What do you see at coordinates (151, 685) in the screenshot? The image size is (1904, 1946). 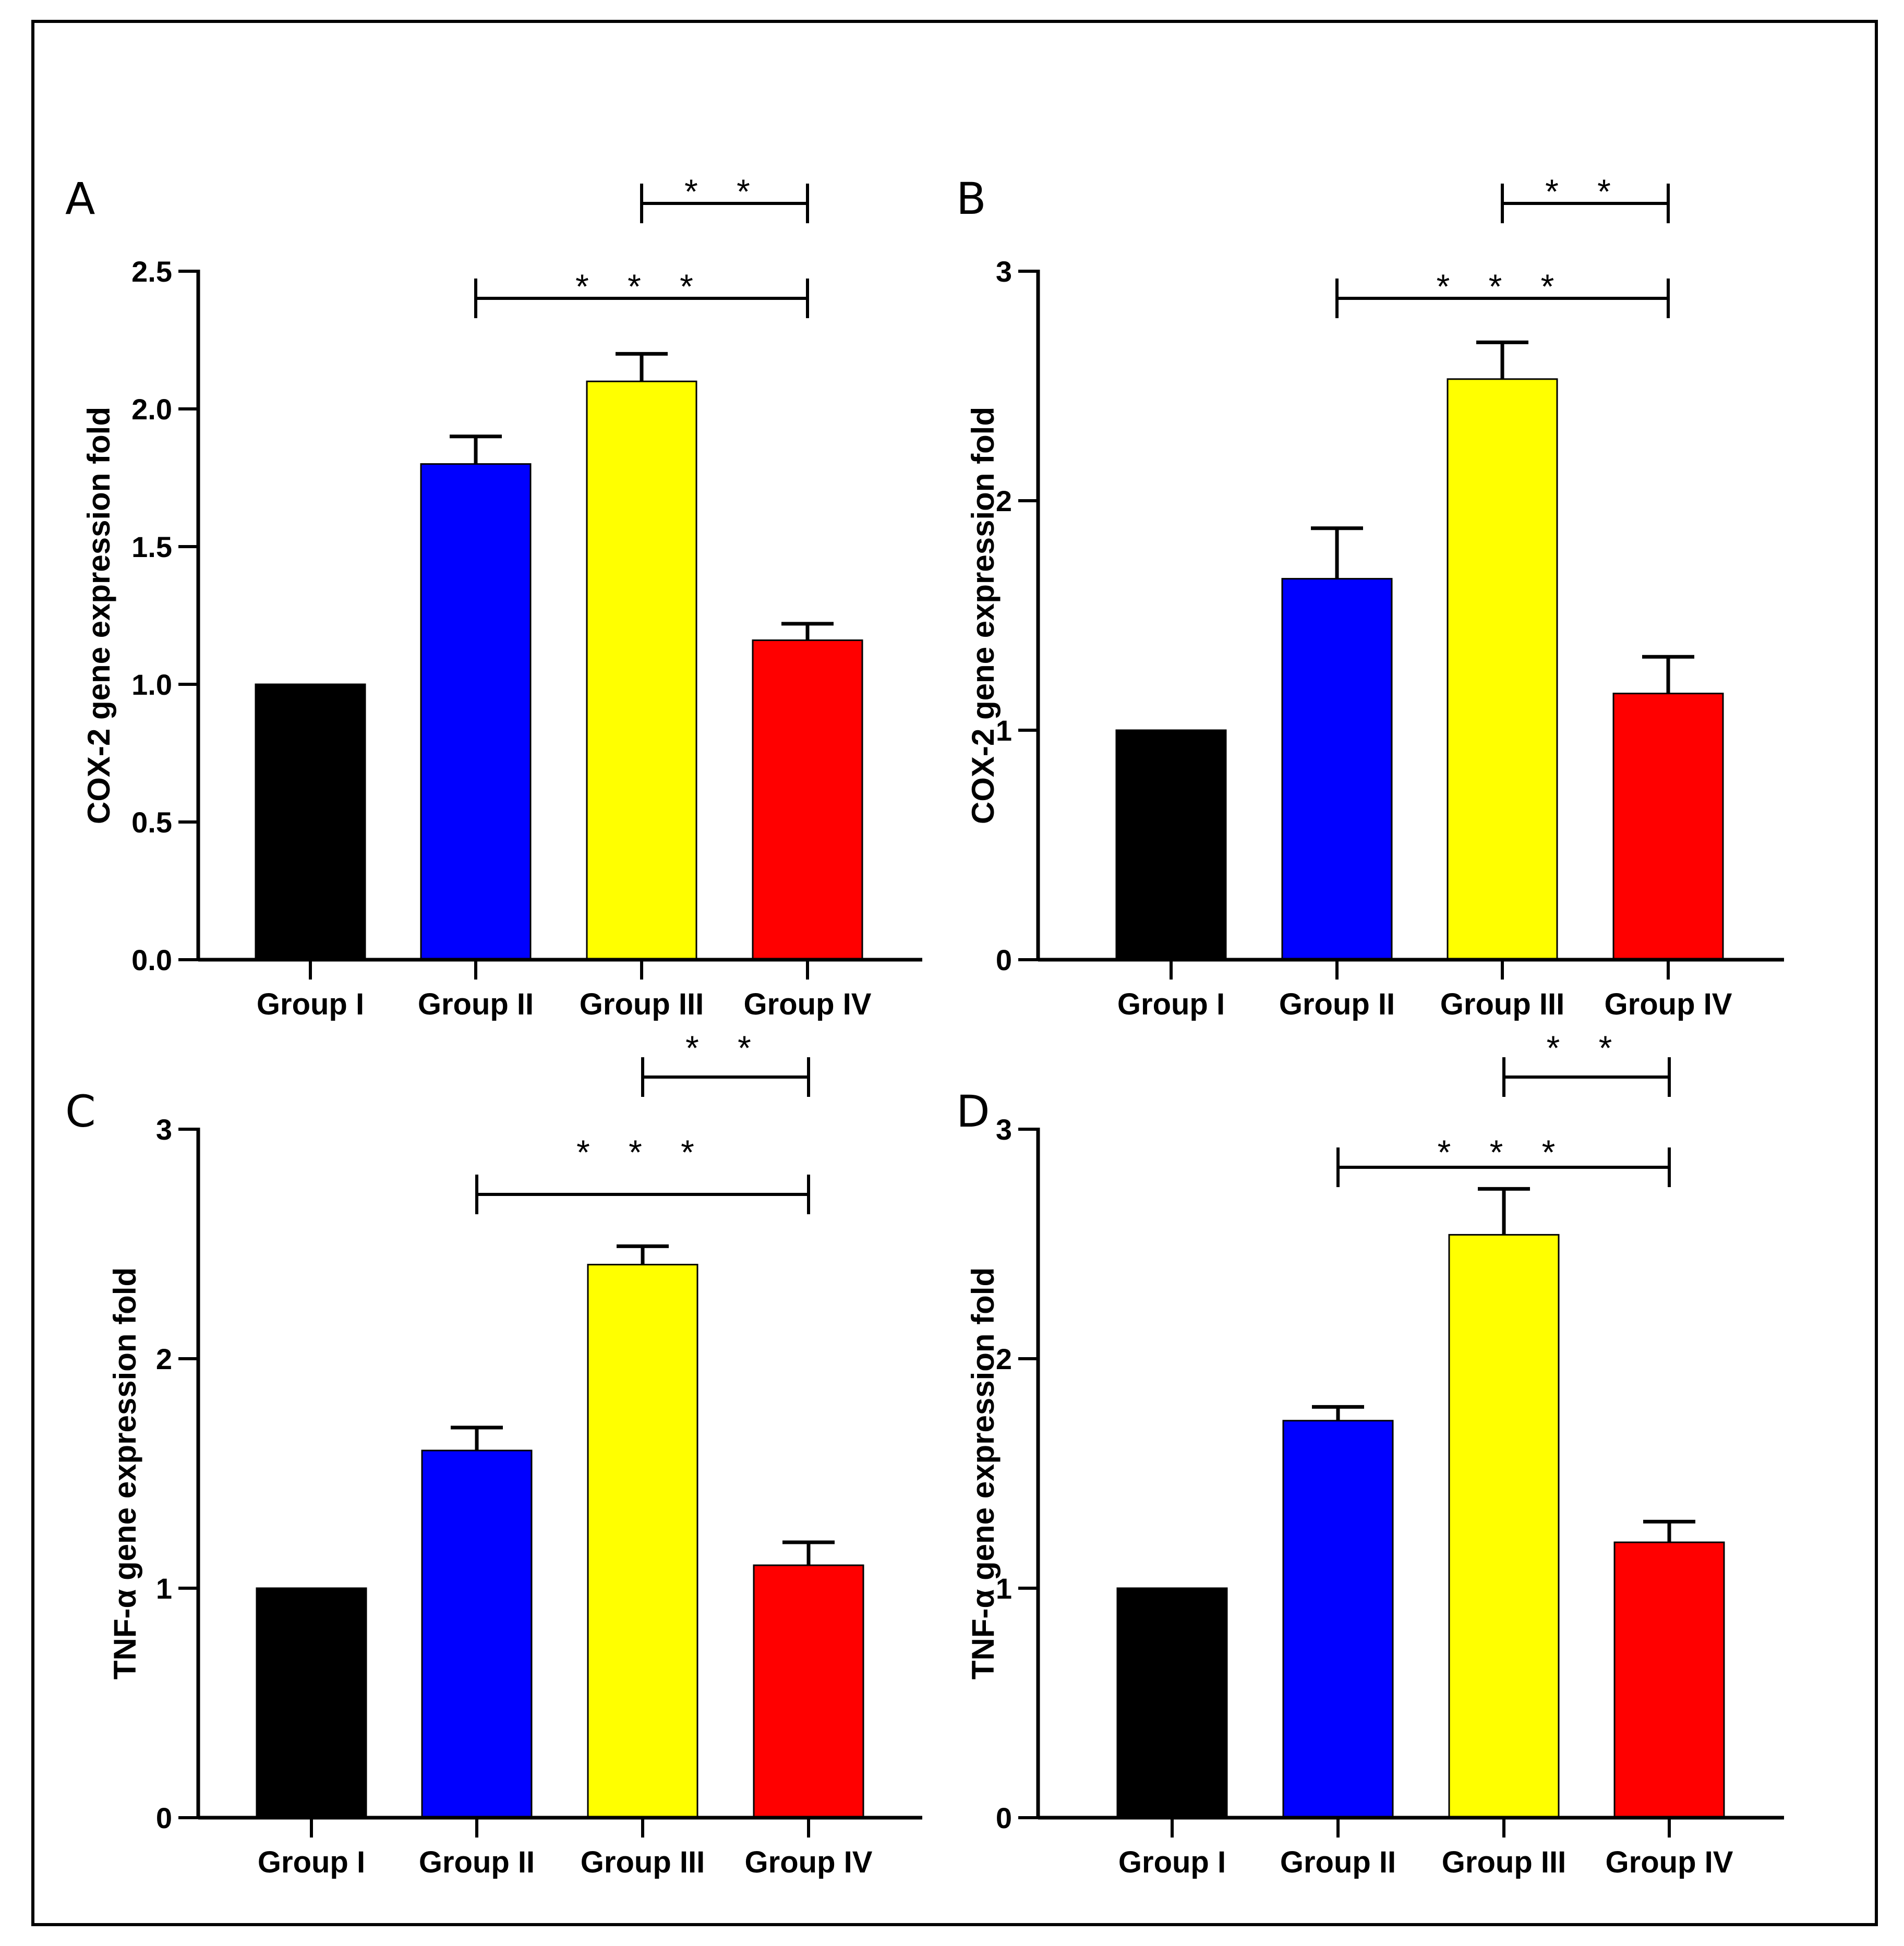 I see `panel-a-y-tick-label: 1.0` at bounding box center [151, 685].